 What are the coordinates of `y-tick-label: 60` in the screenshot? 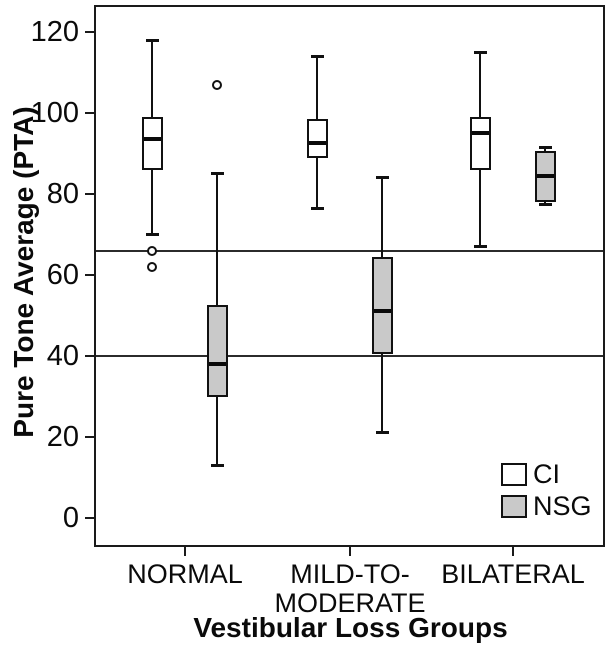 It's located at (62, 275).